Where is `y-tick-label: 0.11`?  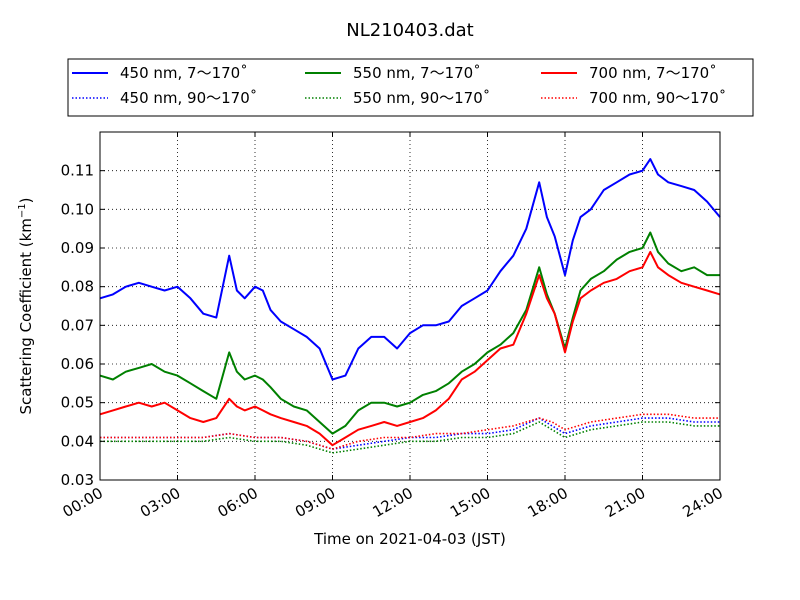 y-tick-label: 0.11 is located at coordinates (77, 171).